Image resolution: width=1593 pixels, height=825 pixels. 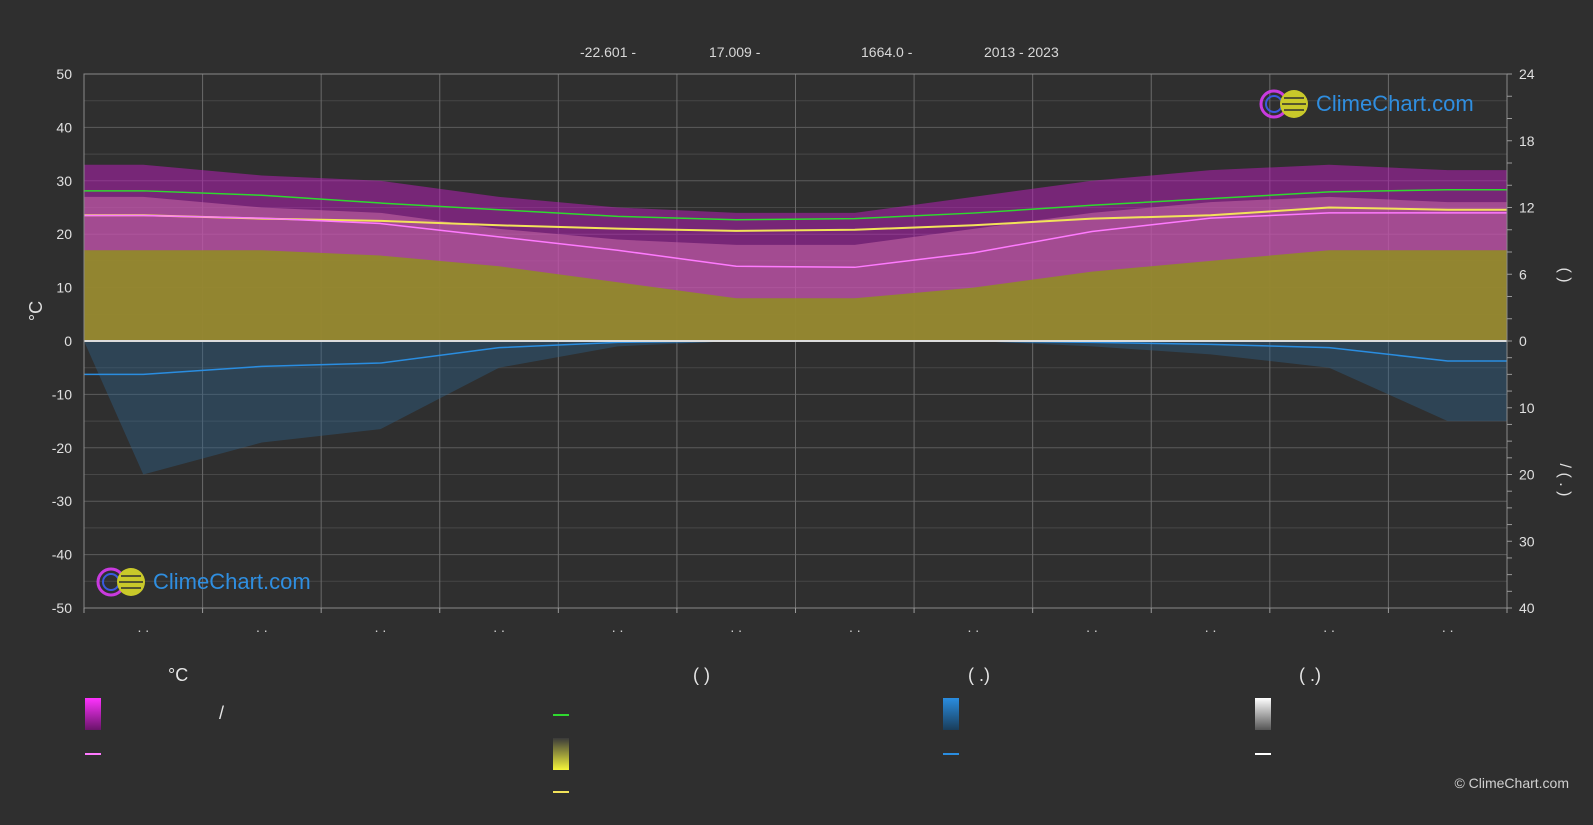 I want to click on watermark-logo-bottom: ClimeChart.com, so click(x=203, y=582).